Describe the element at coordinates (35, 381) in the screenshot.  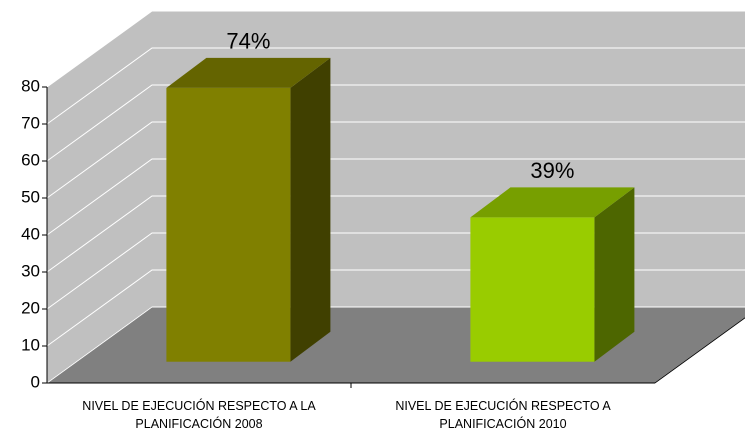
I see `y-tick-label: 0` at that location.